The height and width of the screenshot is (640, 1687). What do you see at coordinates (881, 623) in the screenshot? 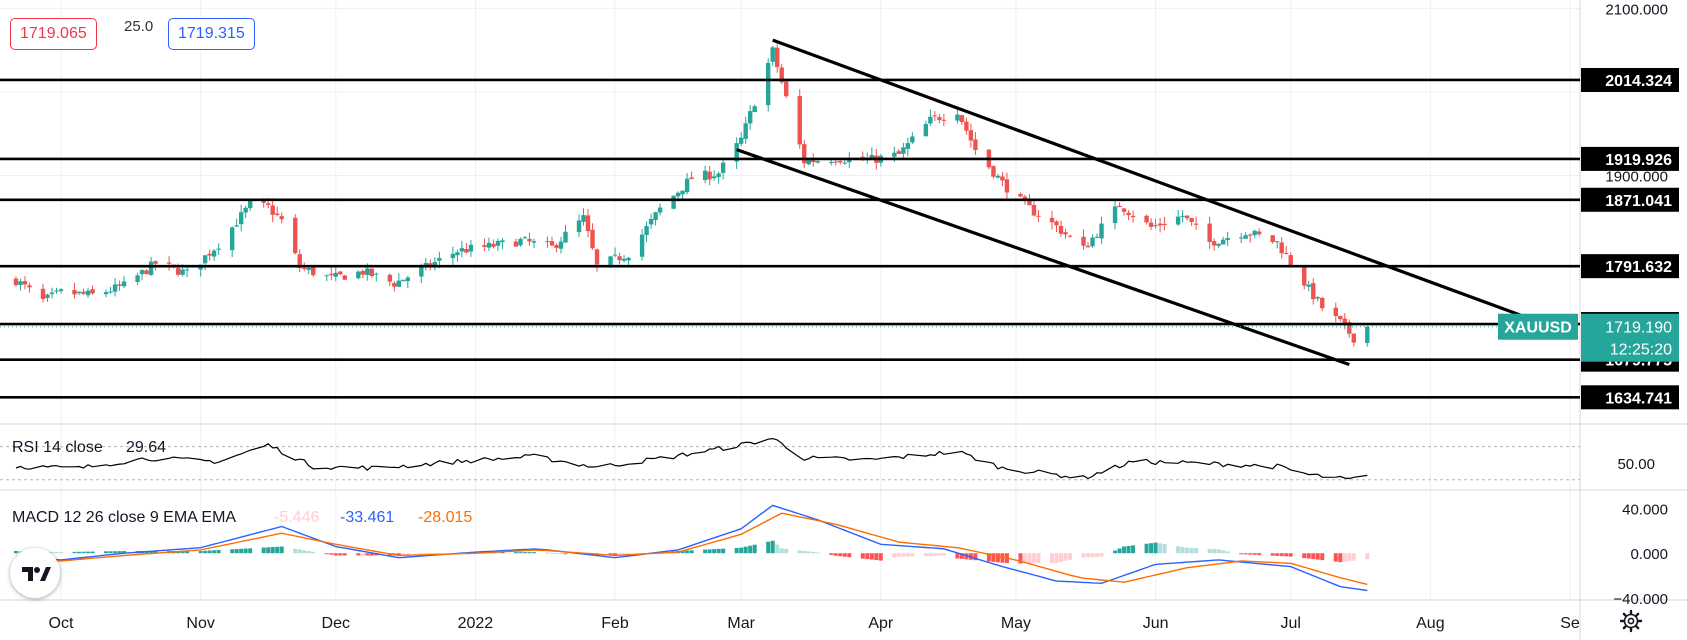
I see `time-tick-label: Apr` at bounding box center [881, 623].